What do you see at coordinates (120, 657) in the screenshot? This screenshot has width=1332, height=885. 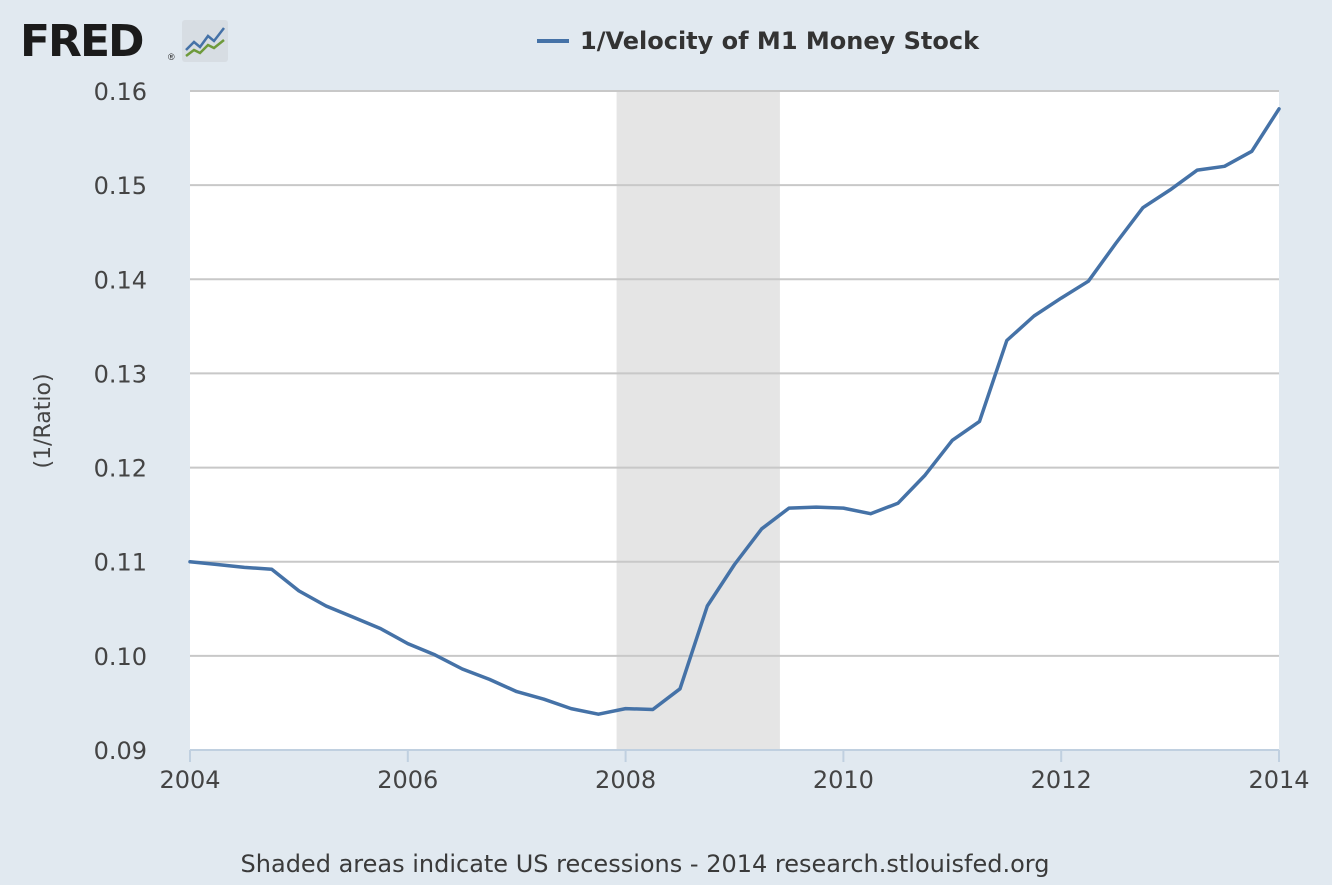 I see `y-tick-label: 0.10` at bounding box center [120, 657].